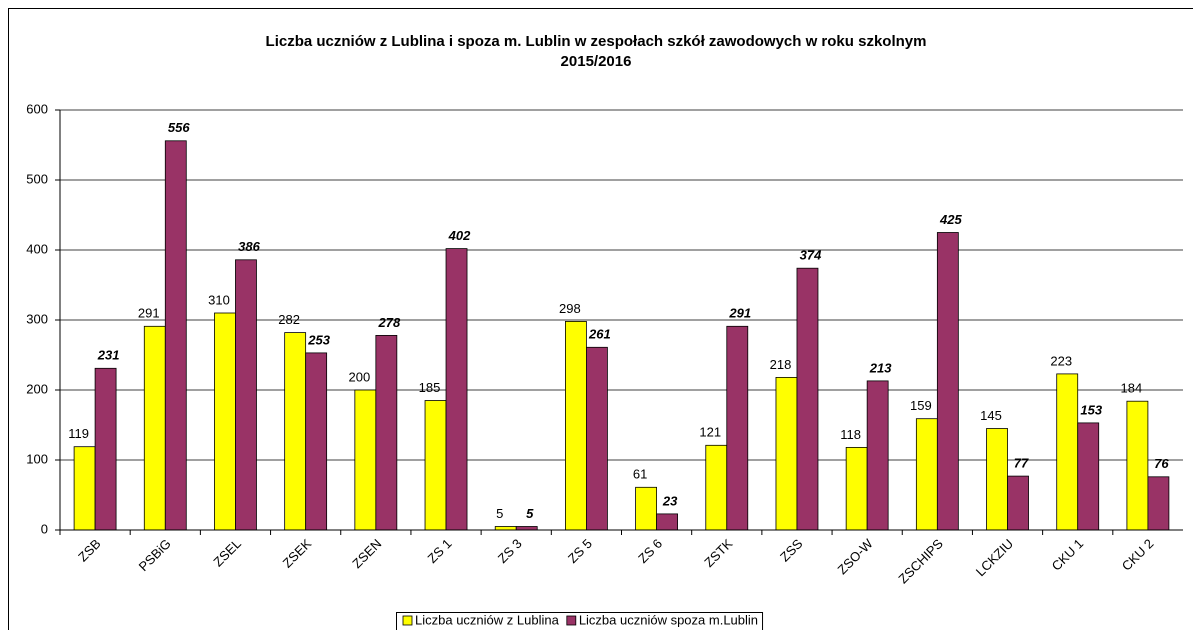 The image size is (1193, 630). What do you see at coordinates (37, 108) in the screenshot?
I see `y-tick-label: 600` at bounding box center [37, 108].